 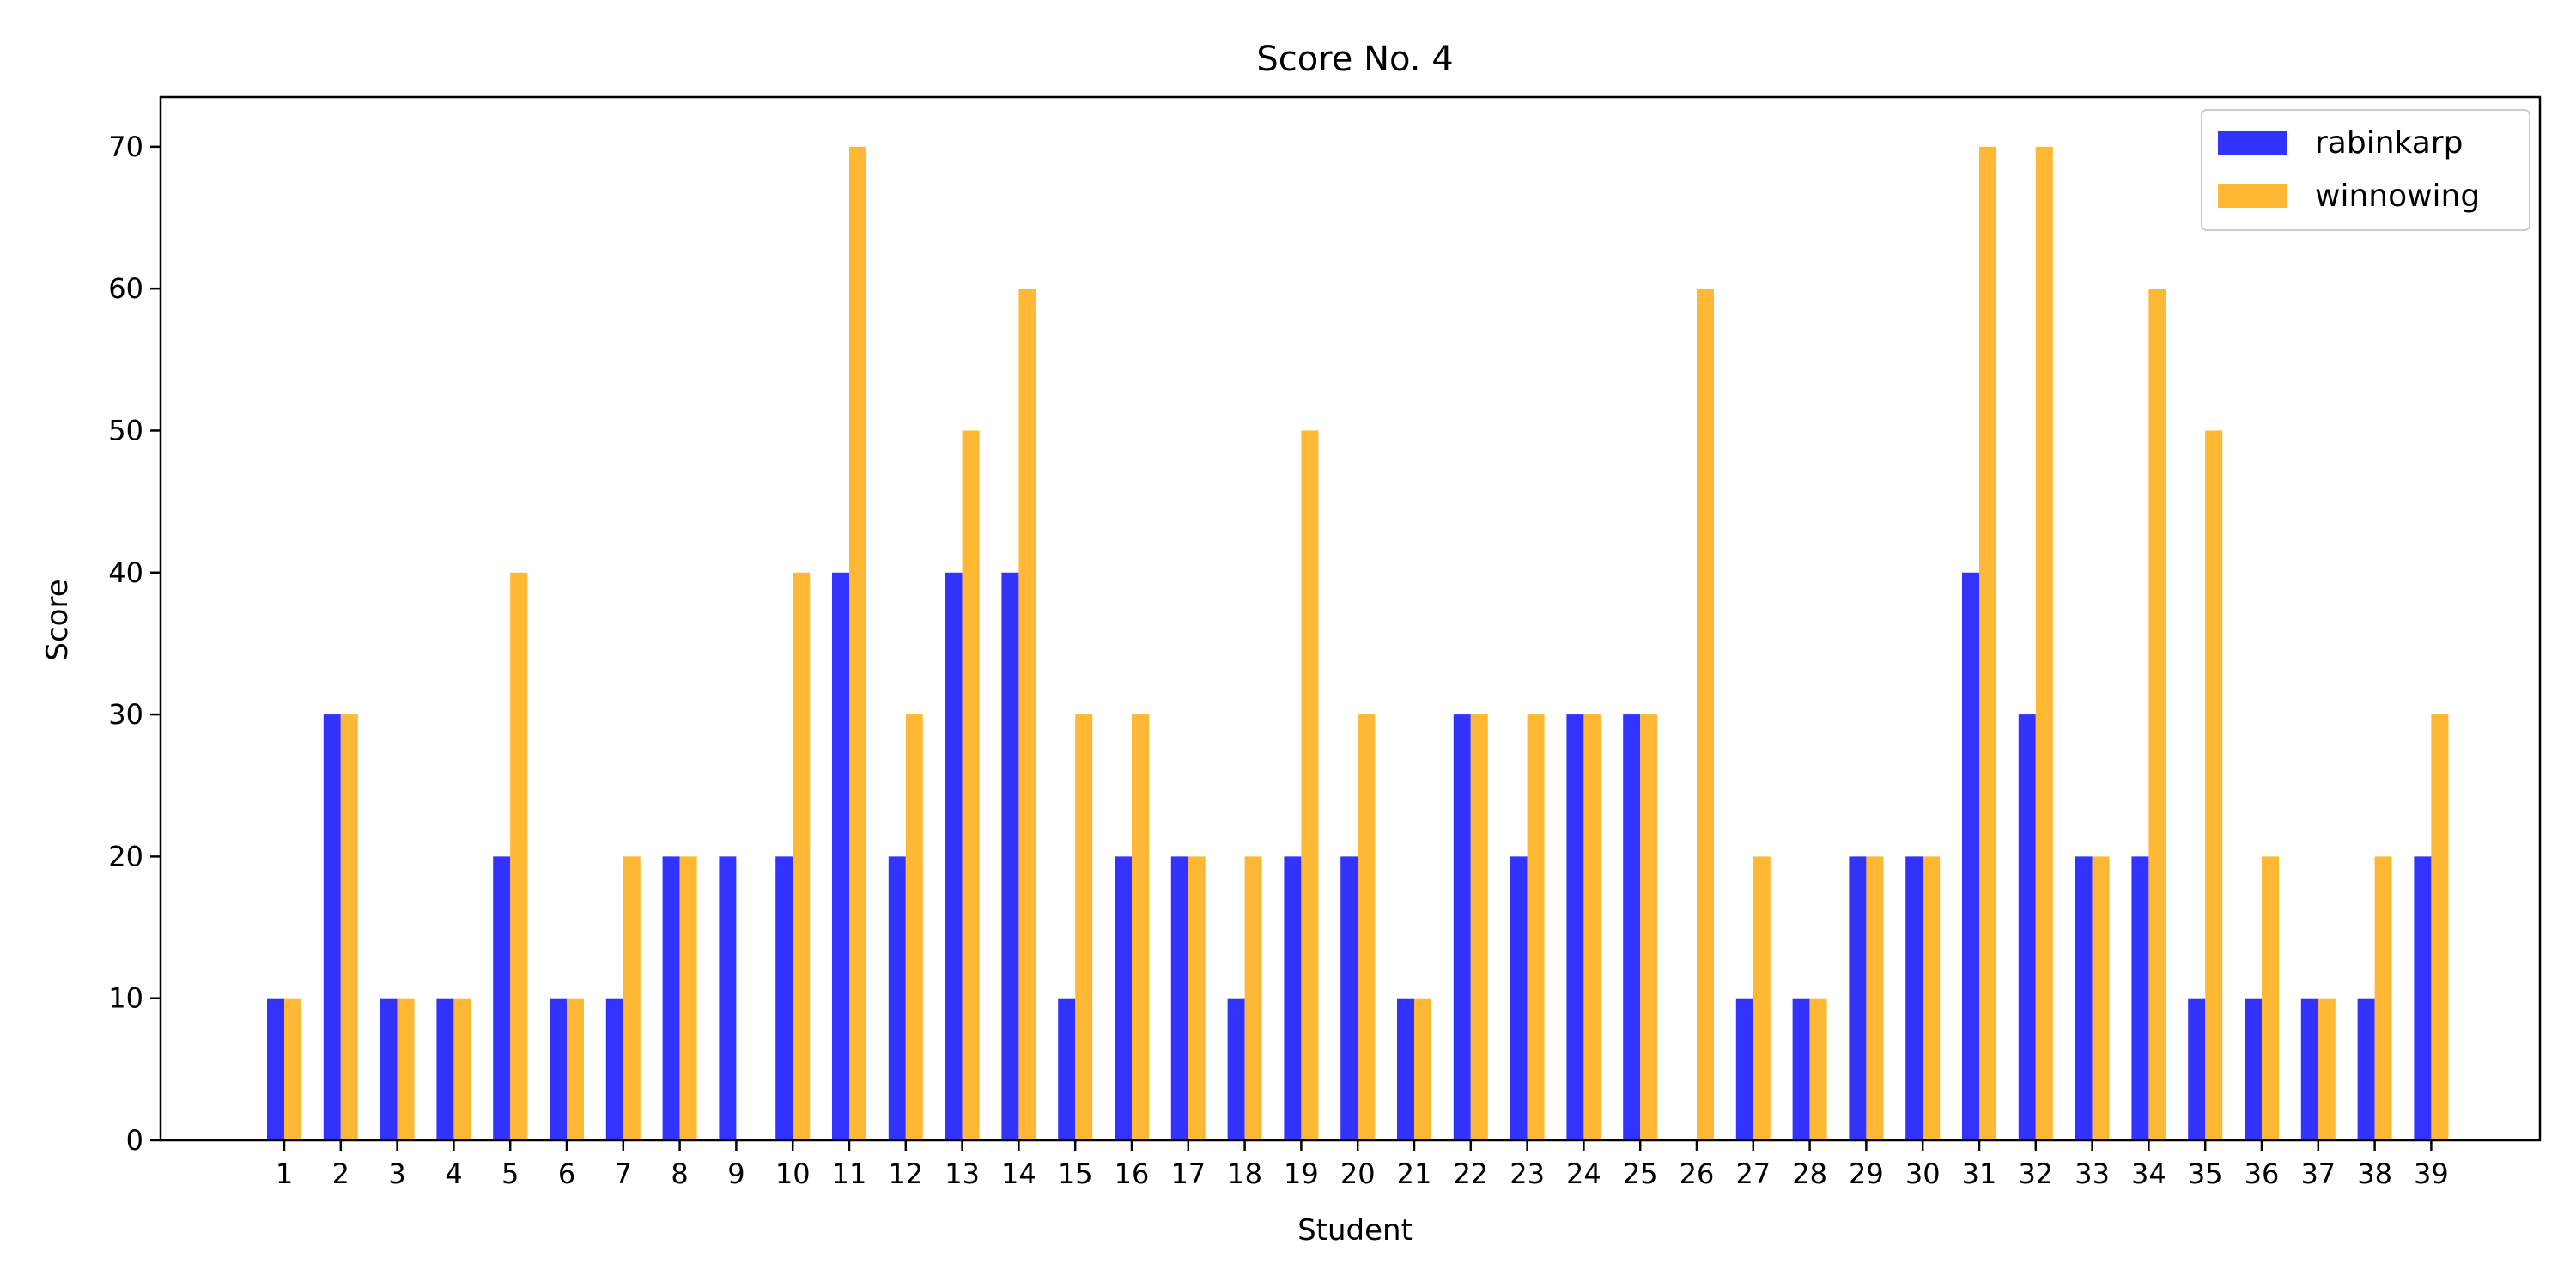 I want to click on legend-swatch-winnowing, so click(x=2252, y=196).